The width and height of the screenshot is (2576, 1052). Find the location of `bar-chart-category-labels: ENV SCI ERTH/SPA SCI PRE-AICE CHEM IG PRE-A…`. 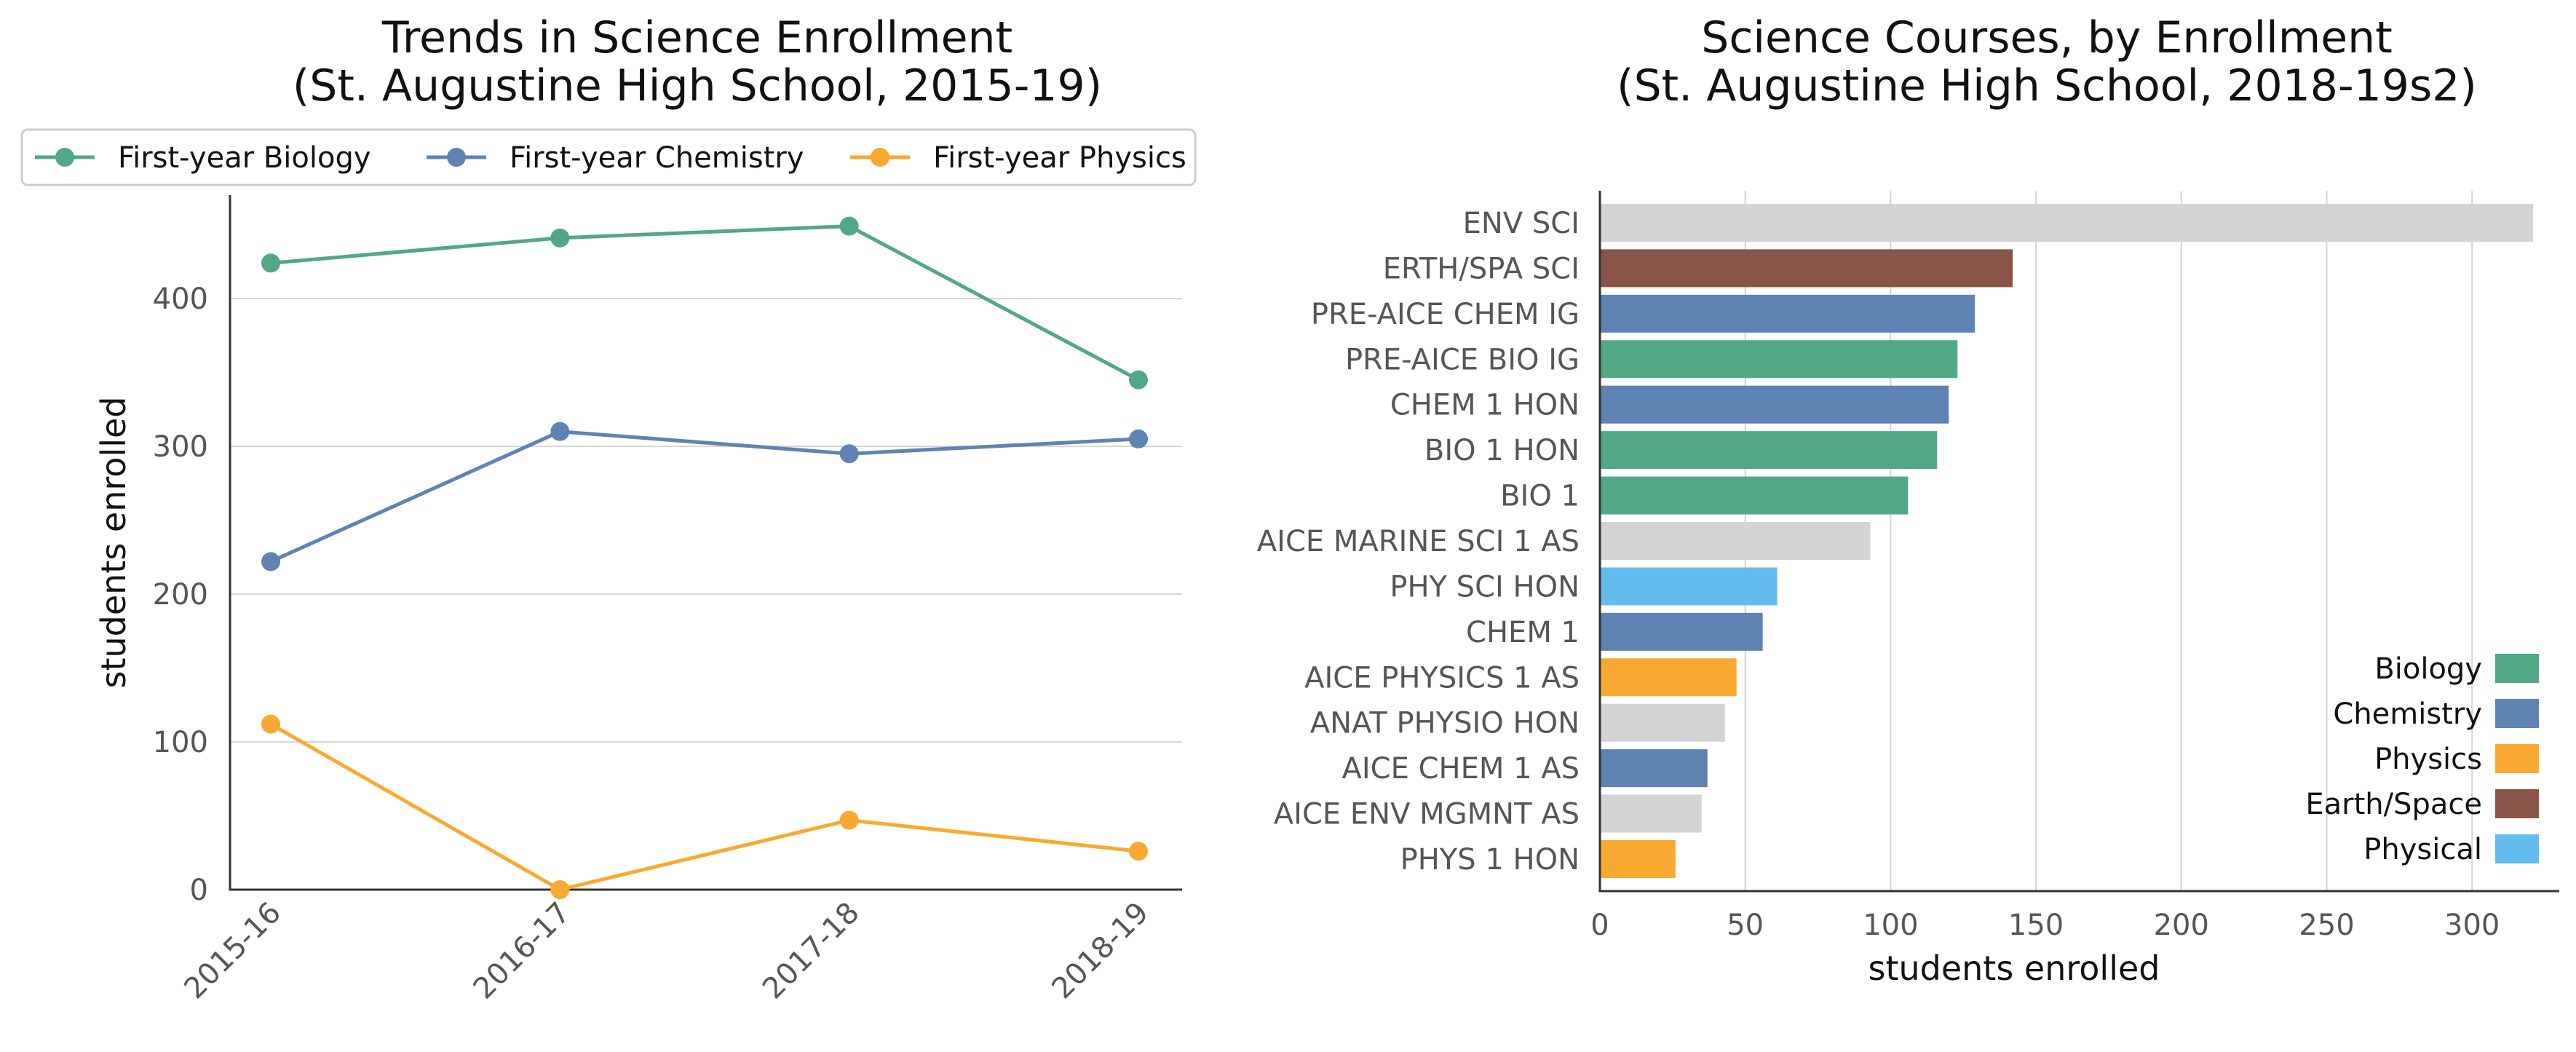

bar-chart-category-labels: ENV SCI ERTH/SPA SCI PRE-AICE CHEM IG PRE-A… is located at coordinates (1418, 542).